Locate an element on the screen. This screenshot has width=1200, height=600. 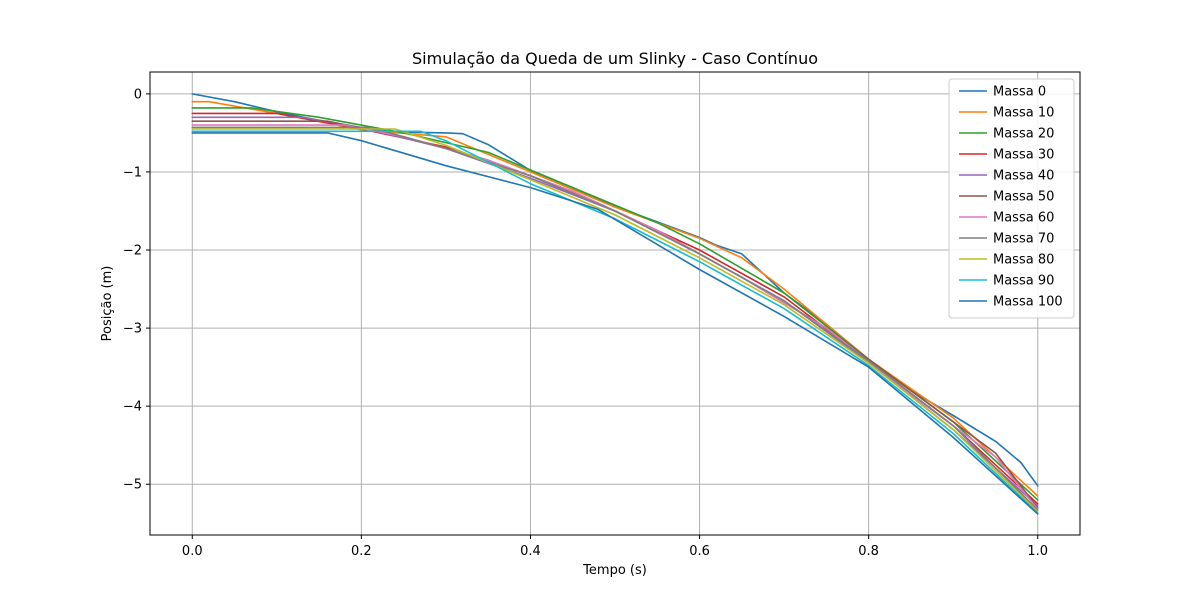
legend-label: Massa 50 is located at coordinates (1023, 197).